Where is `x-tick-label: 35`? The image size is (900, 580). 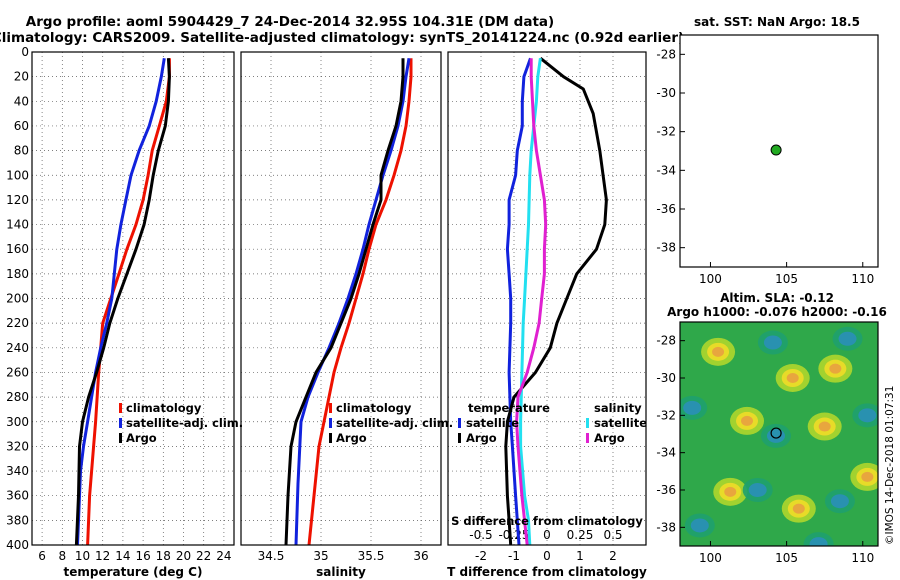
x-tick-label: 35 is located at coordinates (320, 556).